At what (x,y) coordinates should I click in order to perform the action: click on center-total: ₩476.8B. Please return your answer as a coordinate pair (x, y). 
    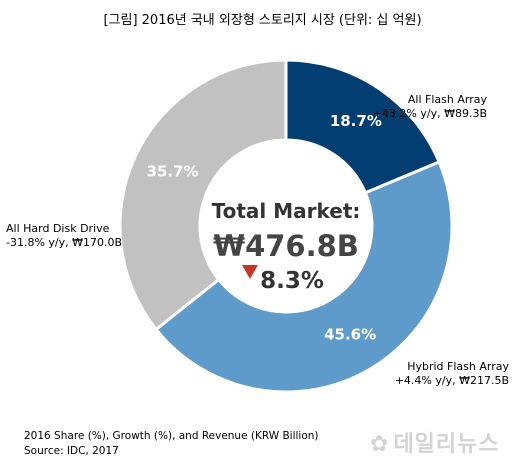
    Looking at the image, I should click on (286, 246).